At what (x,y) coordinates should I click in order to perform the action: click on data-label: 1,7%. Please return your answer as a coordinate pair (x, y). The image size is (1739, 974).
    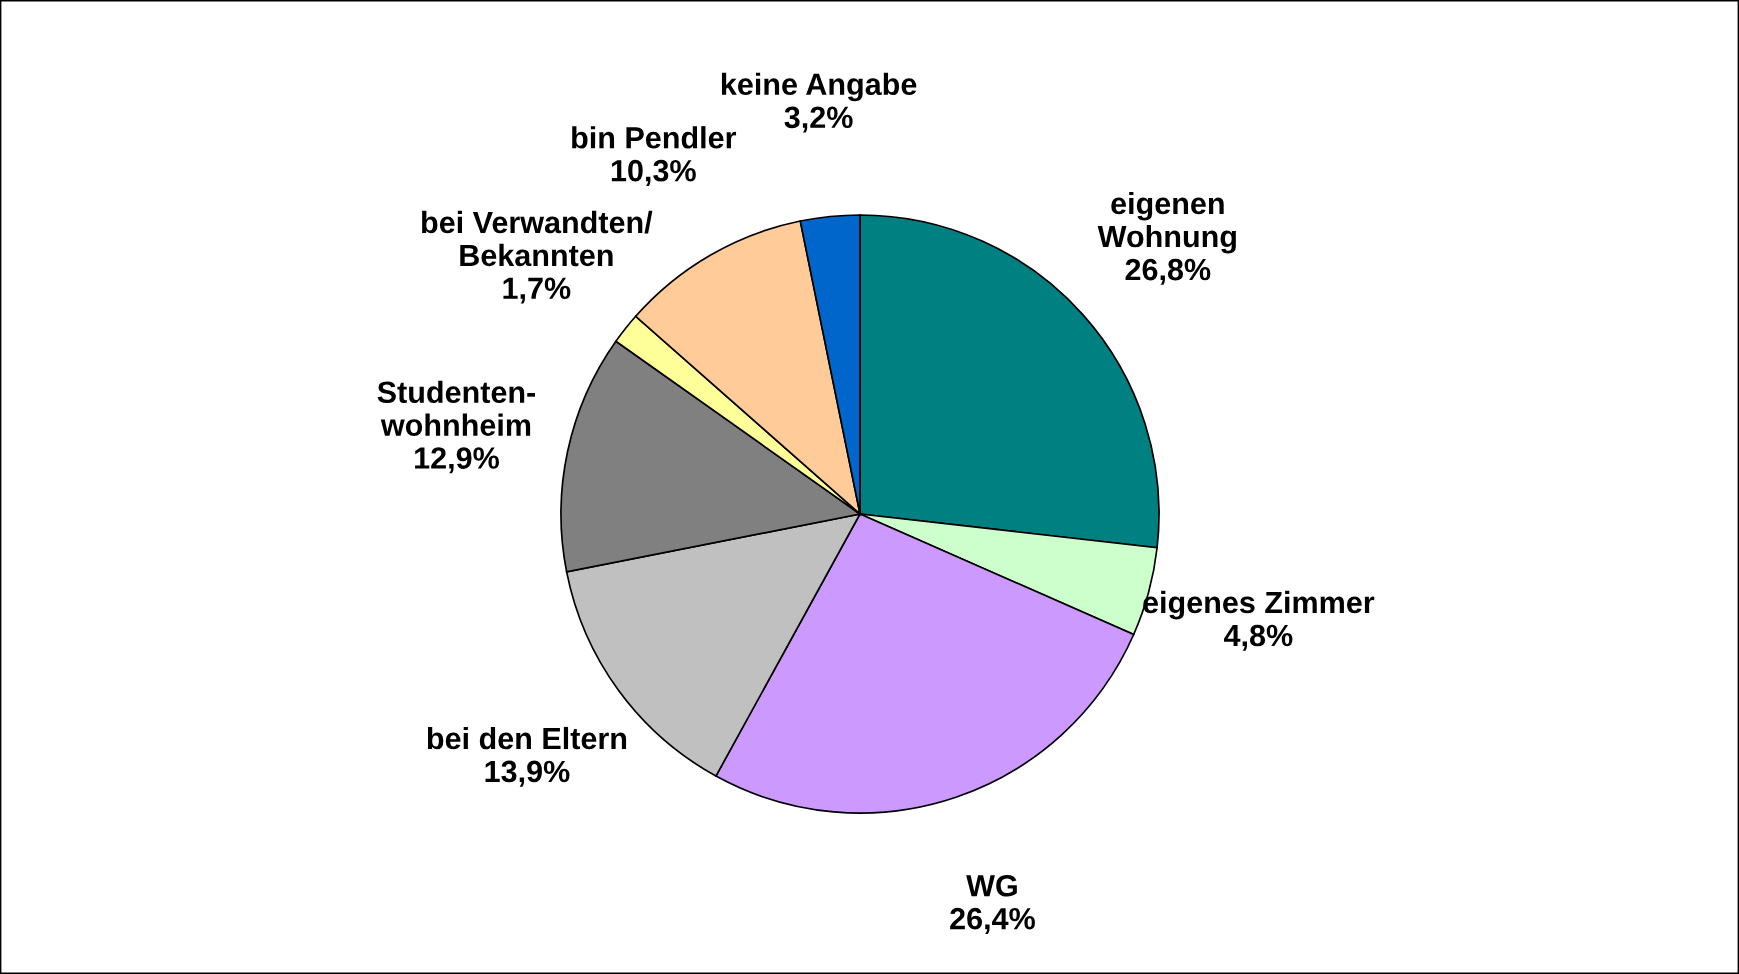
    Looking at the image, I should click on (537, 290).